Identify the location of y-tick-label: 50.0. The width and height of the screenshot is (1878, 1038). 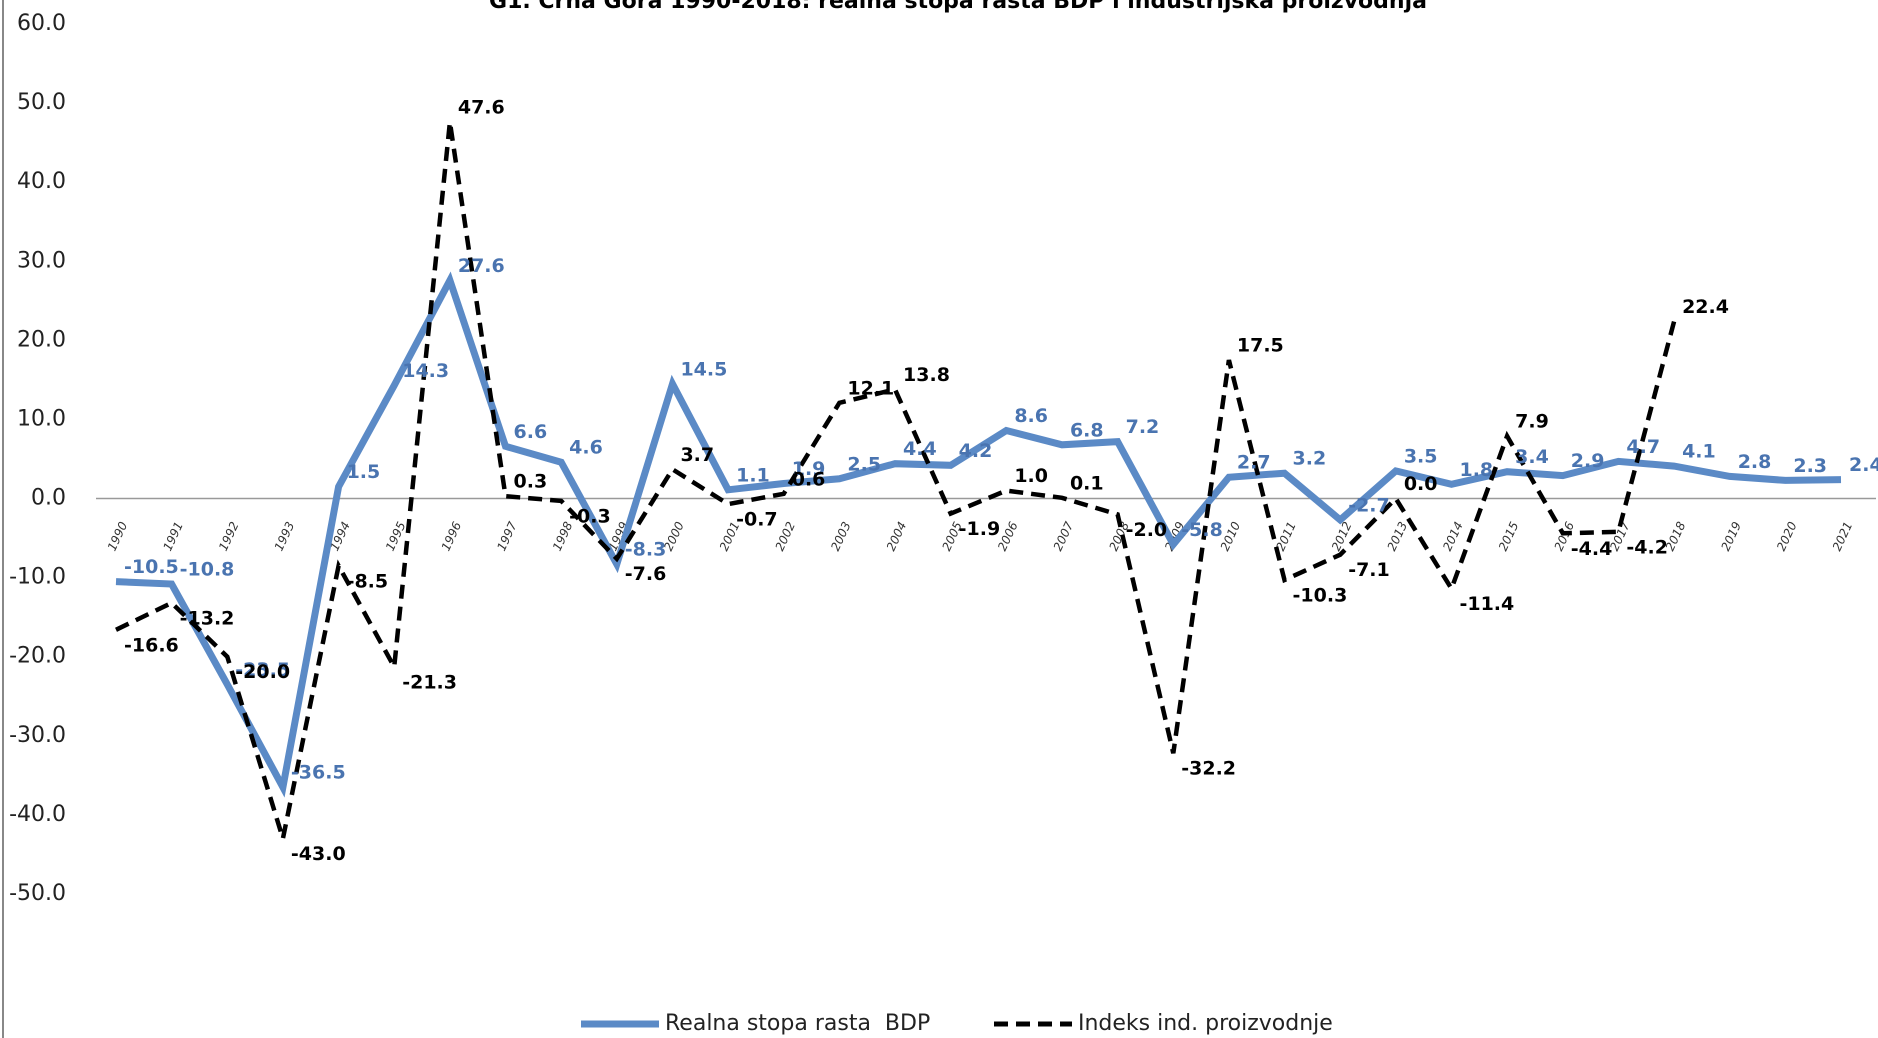
(41, 102).